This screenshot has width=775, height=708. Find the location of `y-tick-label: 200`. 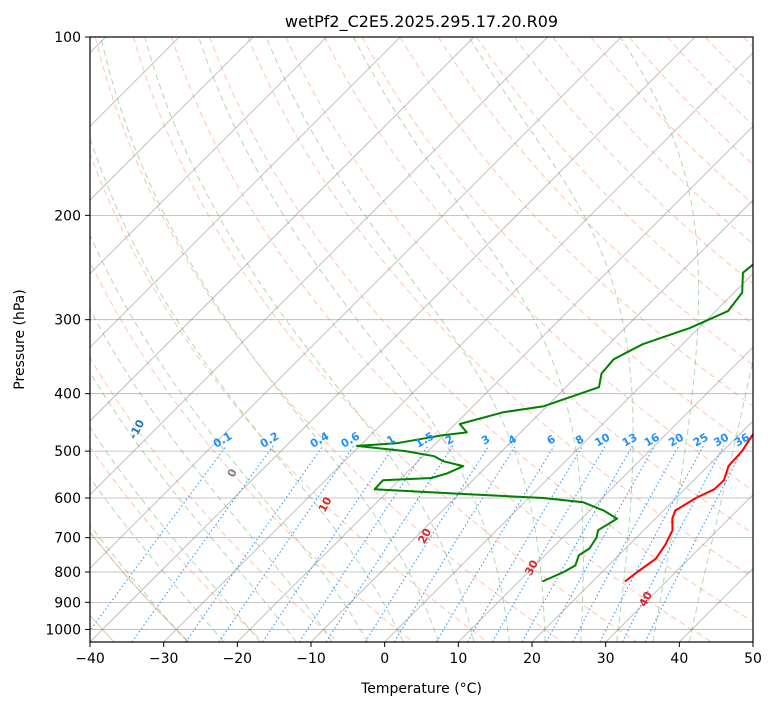

y-tick-label: 200 is located at coordinates (67, 216).